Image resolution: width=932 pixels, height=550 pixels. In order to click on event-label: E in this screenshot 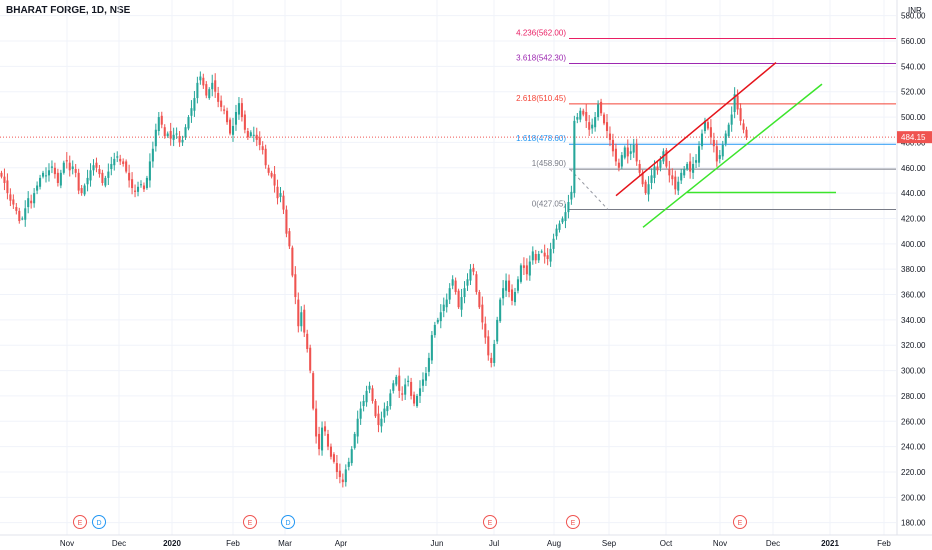, I will do `click(740, 523)`.